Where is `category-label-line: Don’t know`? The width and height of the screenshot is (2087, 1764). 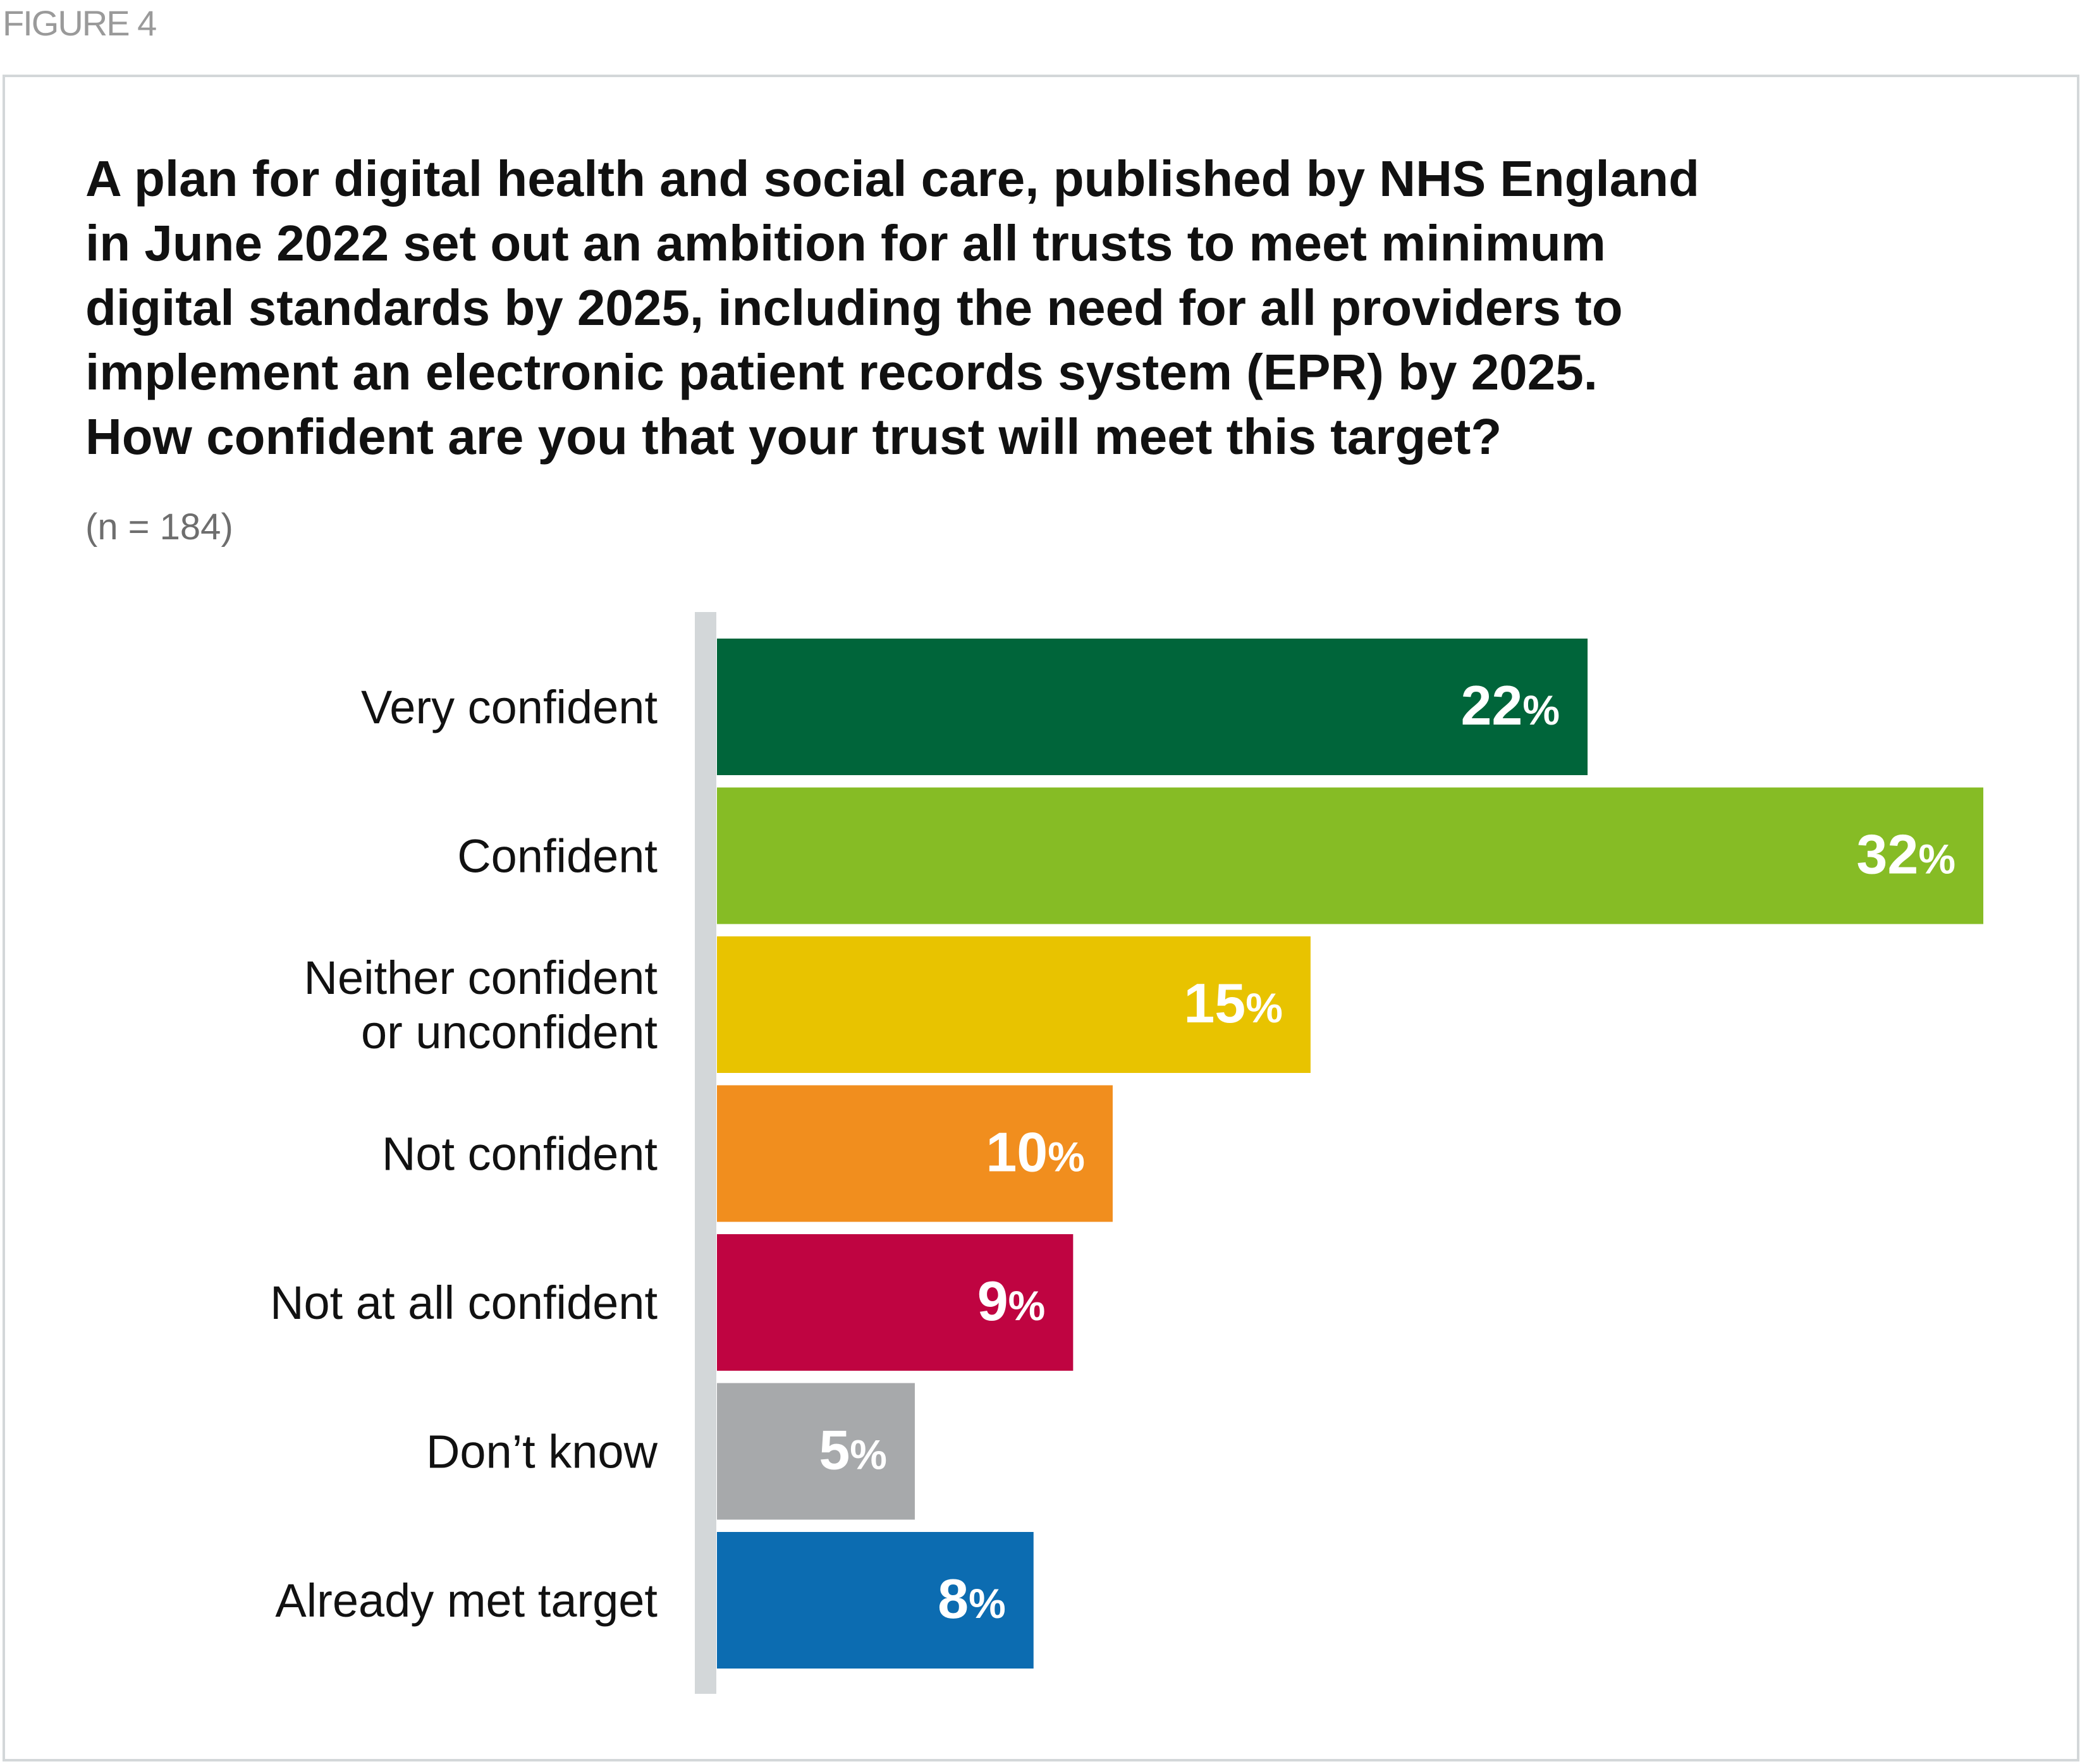
category-label-line: Don’t know is located at coordinates (542, 1452).